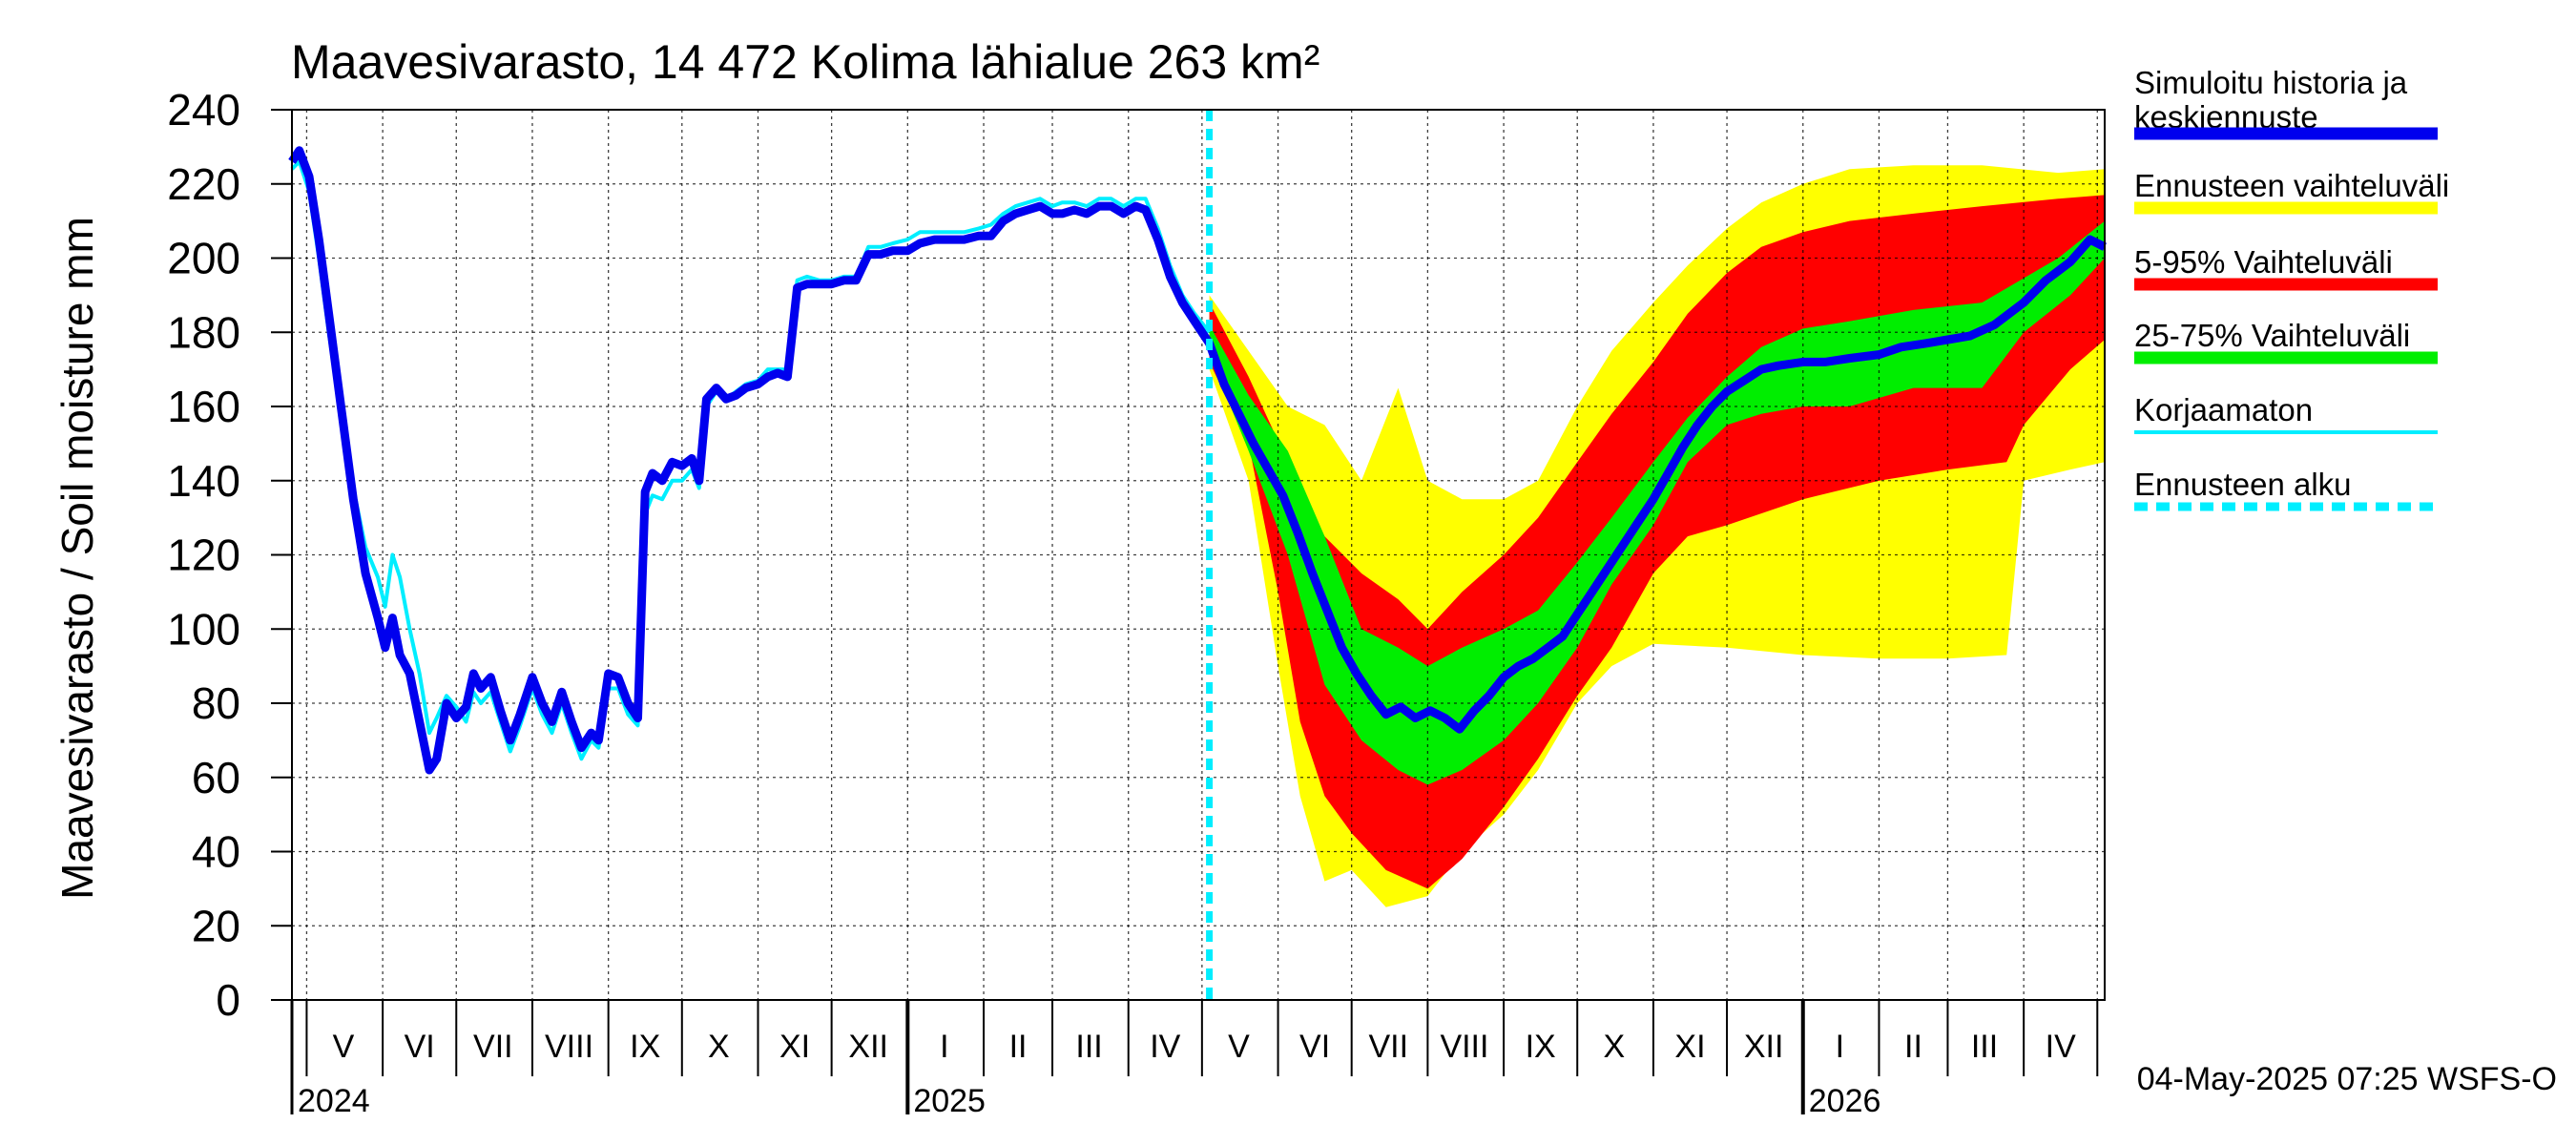 This screenshot has width=2576, height=1145. What do you see at coordinates (2243, 485) in the screenshot?
I see `legend-label-5: Ennusteen alku` at bounding box center [2243, 485].